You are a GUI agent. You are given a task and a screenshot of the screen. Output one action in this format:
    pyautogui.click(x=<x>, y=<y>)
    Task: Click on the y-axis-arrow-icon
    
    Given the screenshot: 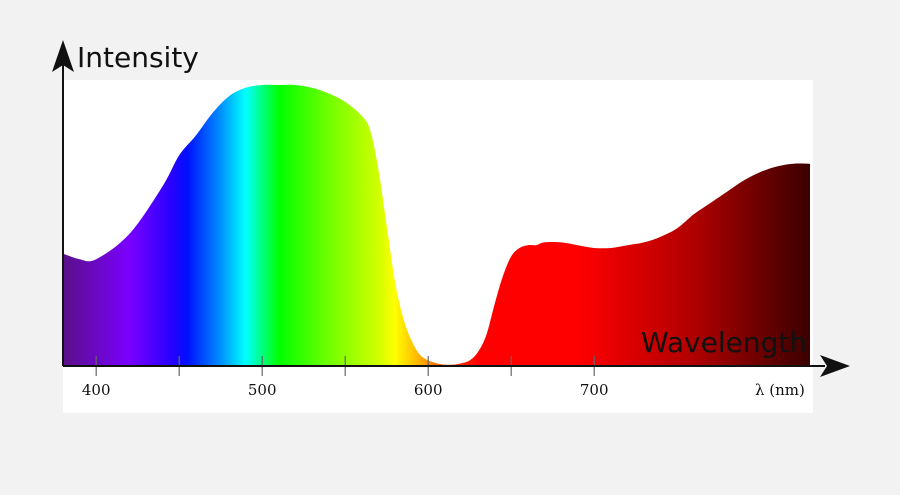 What is the action you would take?
    pyautogui.click(x=63, y=56)
    